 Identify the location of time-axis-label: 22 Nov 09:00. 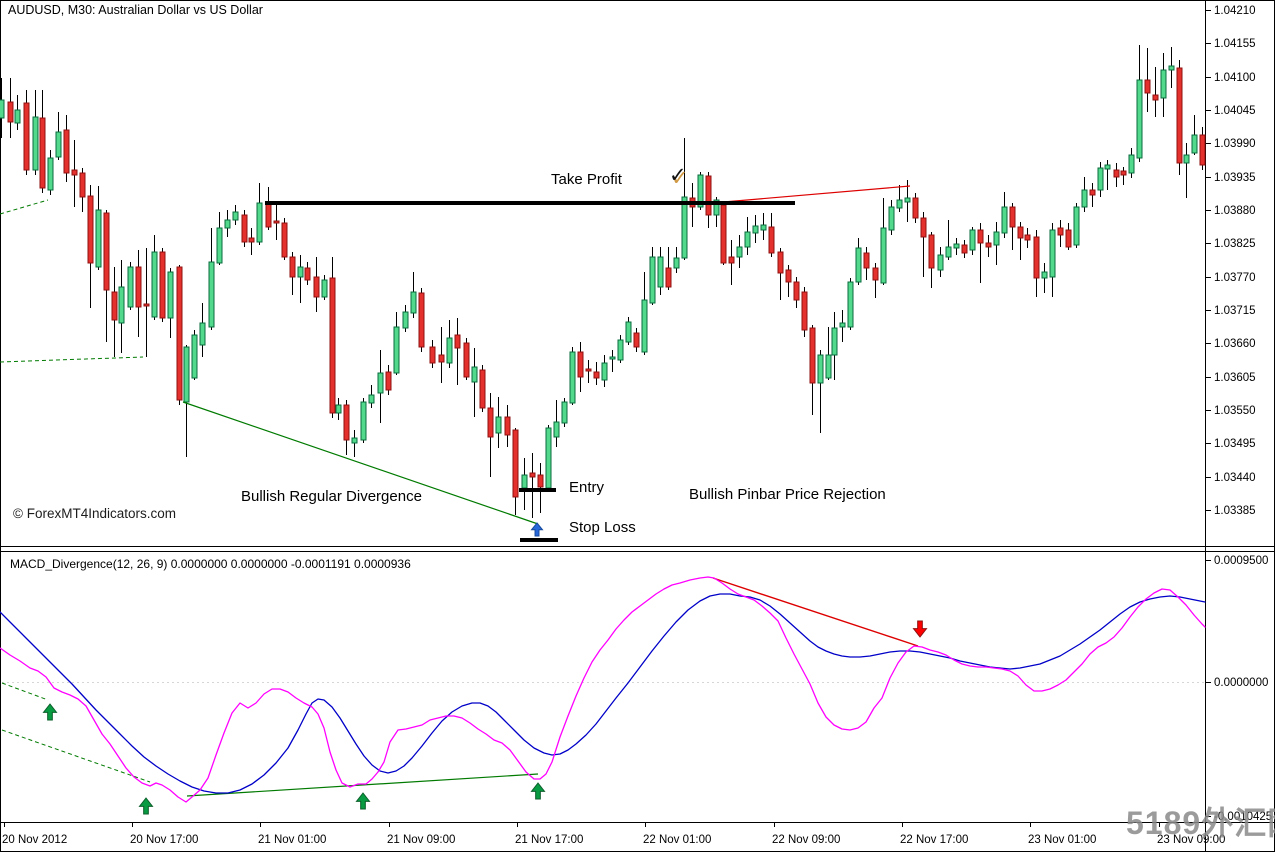
(806, 840).